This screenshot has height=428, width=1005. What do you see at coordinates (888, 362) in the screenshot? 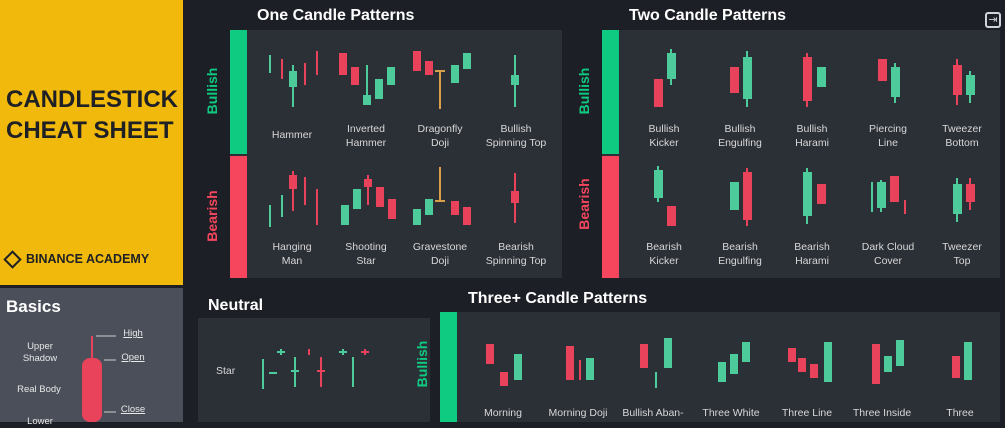
I see `three-inside-up-candles` at bounding box center [888, 362].